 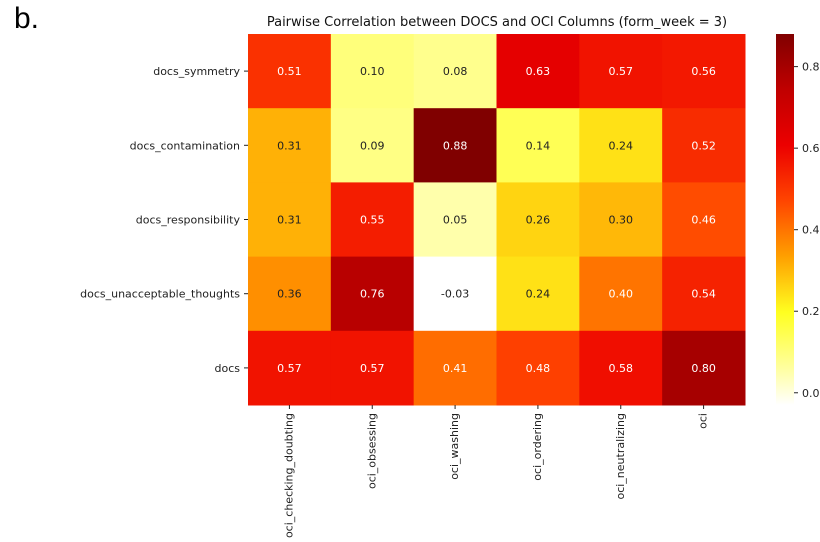 I want to click on cell-value-label: 0.41, so click(x=455, y=368).